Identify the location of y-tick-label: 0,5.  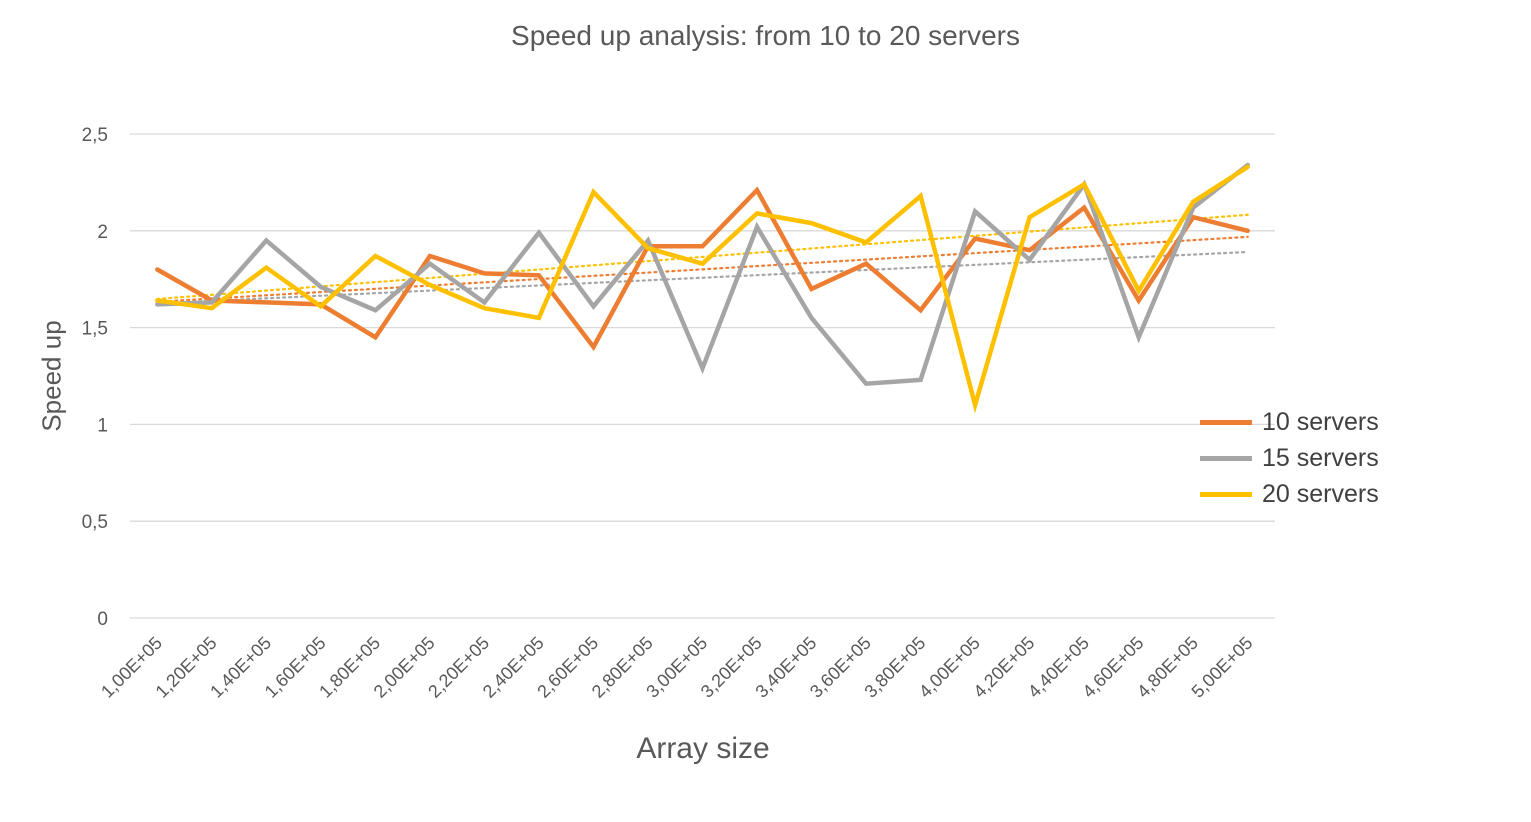
(95, 522).